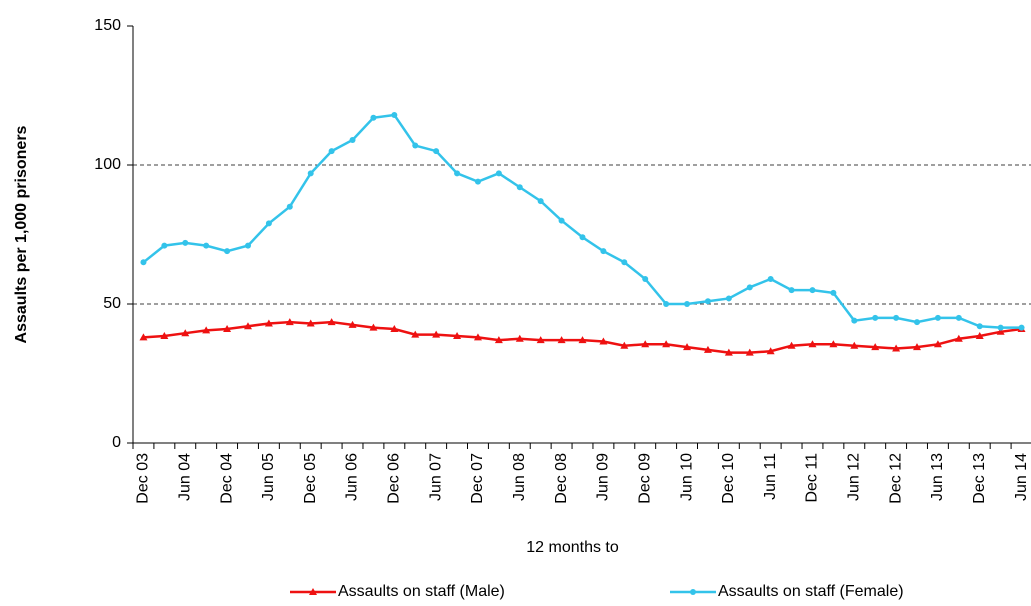 This screenshot has width=1031, height=606. What do you see at coordinates (352, 477) in the screenshot?
I see `x-tick-label: Jun 06` at bounding box center [352, 477].